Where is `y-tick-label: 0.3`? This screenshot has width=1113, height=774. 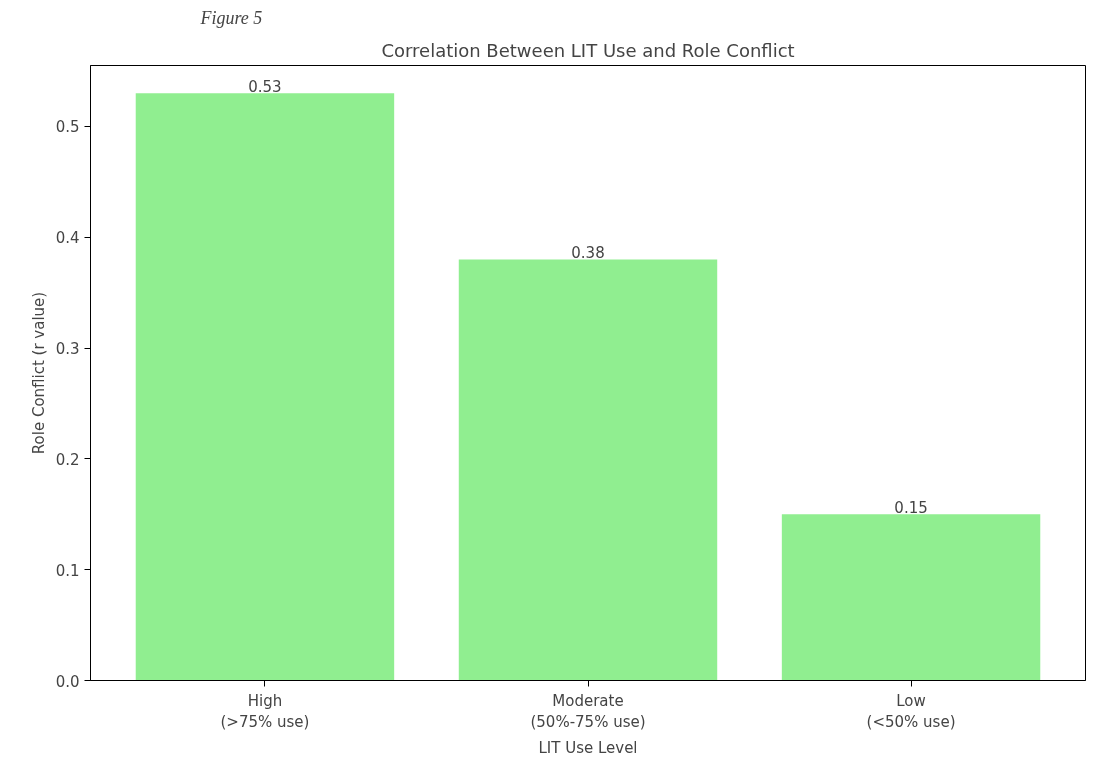
y-tick-label: 0.3 is located at coordinates (67, 349).